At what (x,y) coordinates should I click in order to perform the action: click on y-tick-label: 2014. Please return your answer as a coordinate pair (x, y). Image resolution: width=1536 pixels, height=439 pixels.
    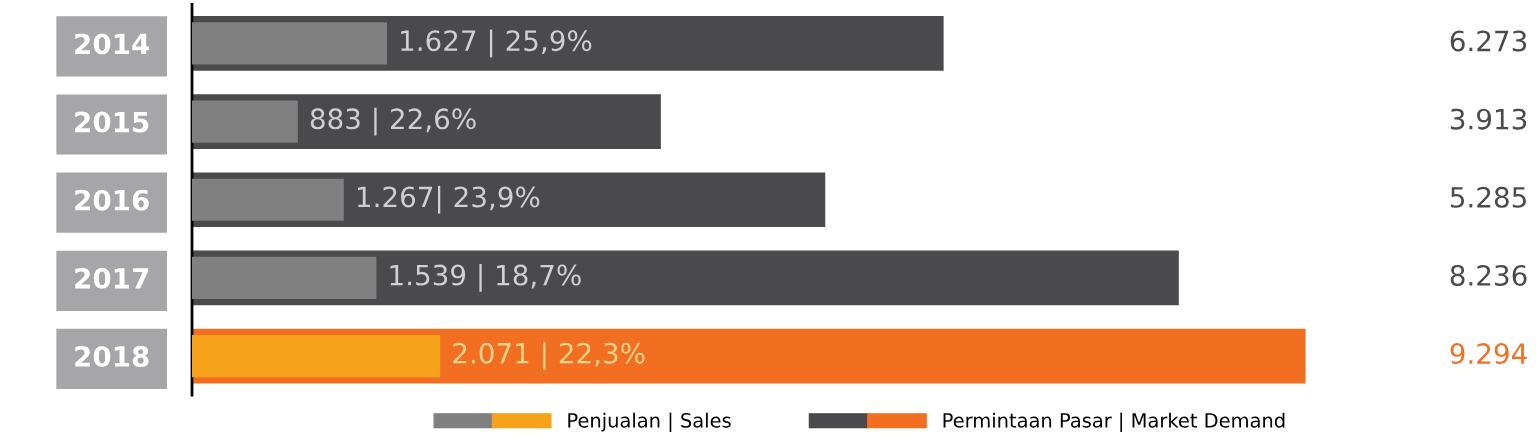
    Looking at the image, I should click on (112, 44).